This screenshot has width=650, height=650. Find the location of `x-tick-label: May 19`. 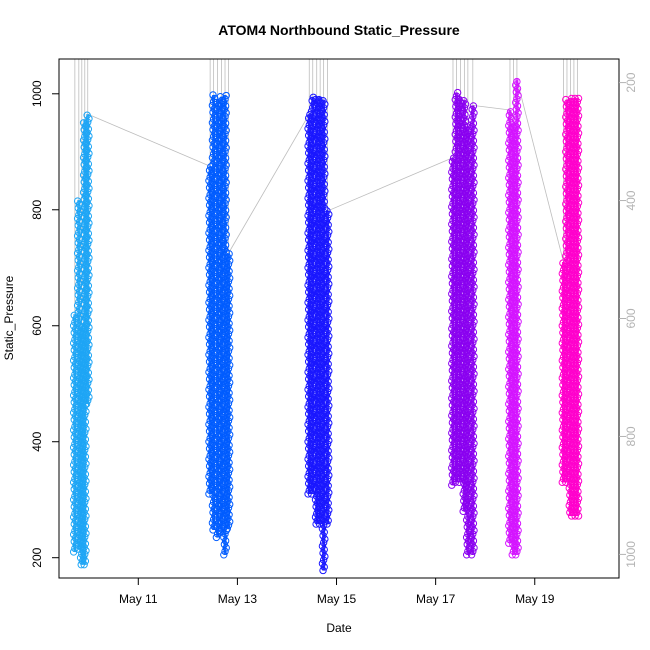

x-tick-label: May 19 is located at coordinates (535, 599).